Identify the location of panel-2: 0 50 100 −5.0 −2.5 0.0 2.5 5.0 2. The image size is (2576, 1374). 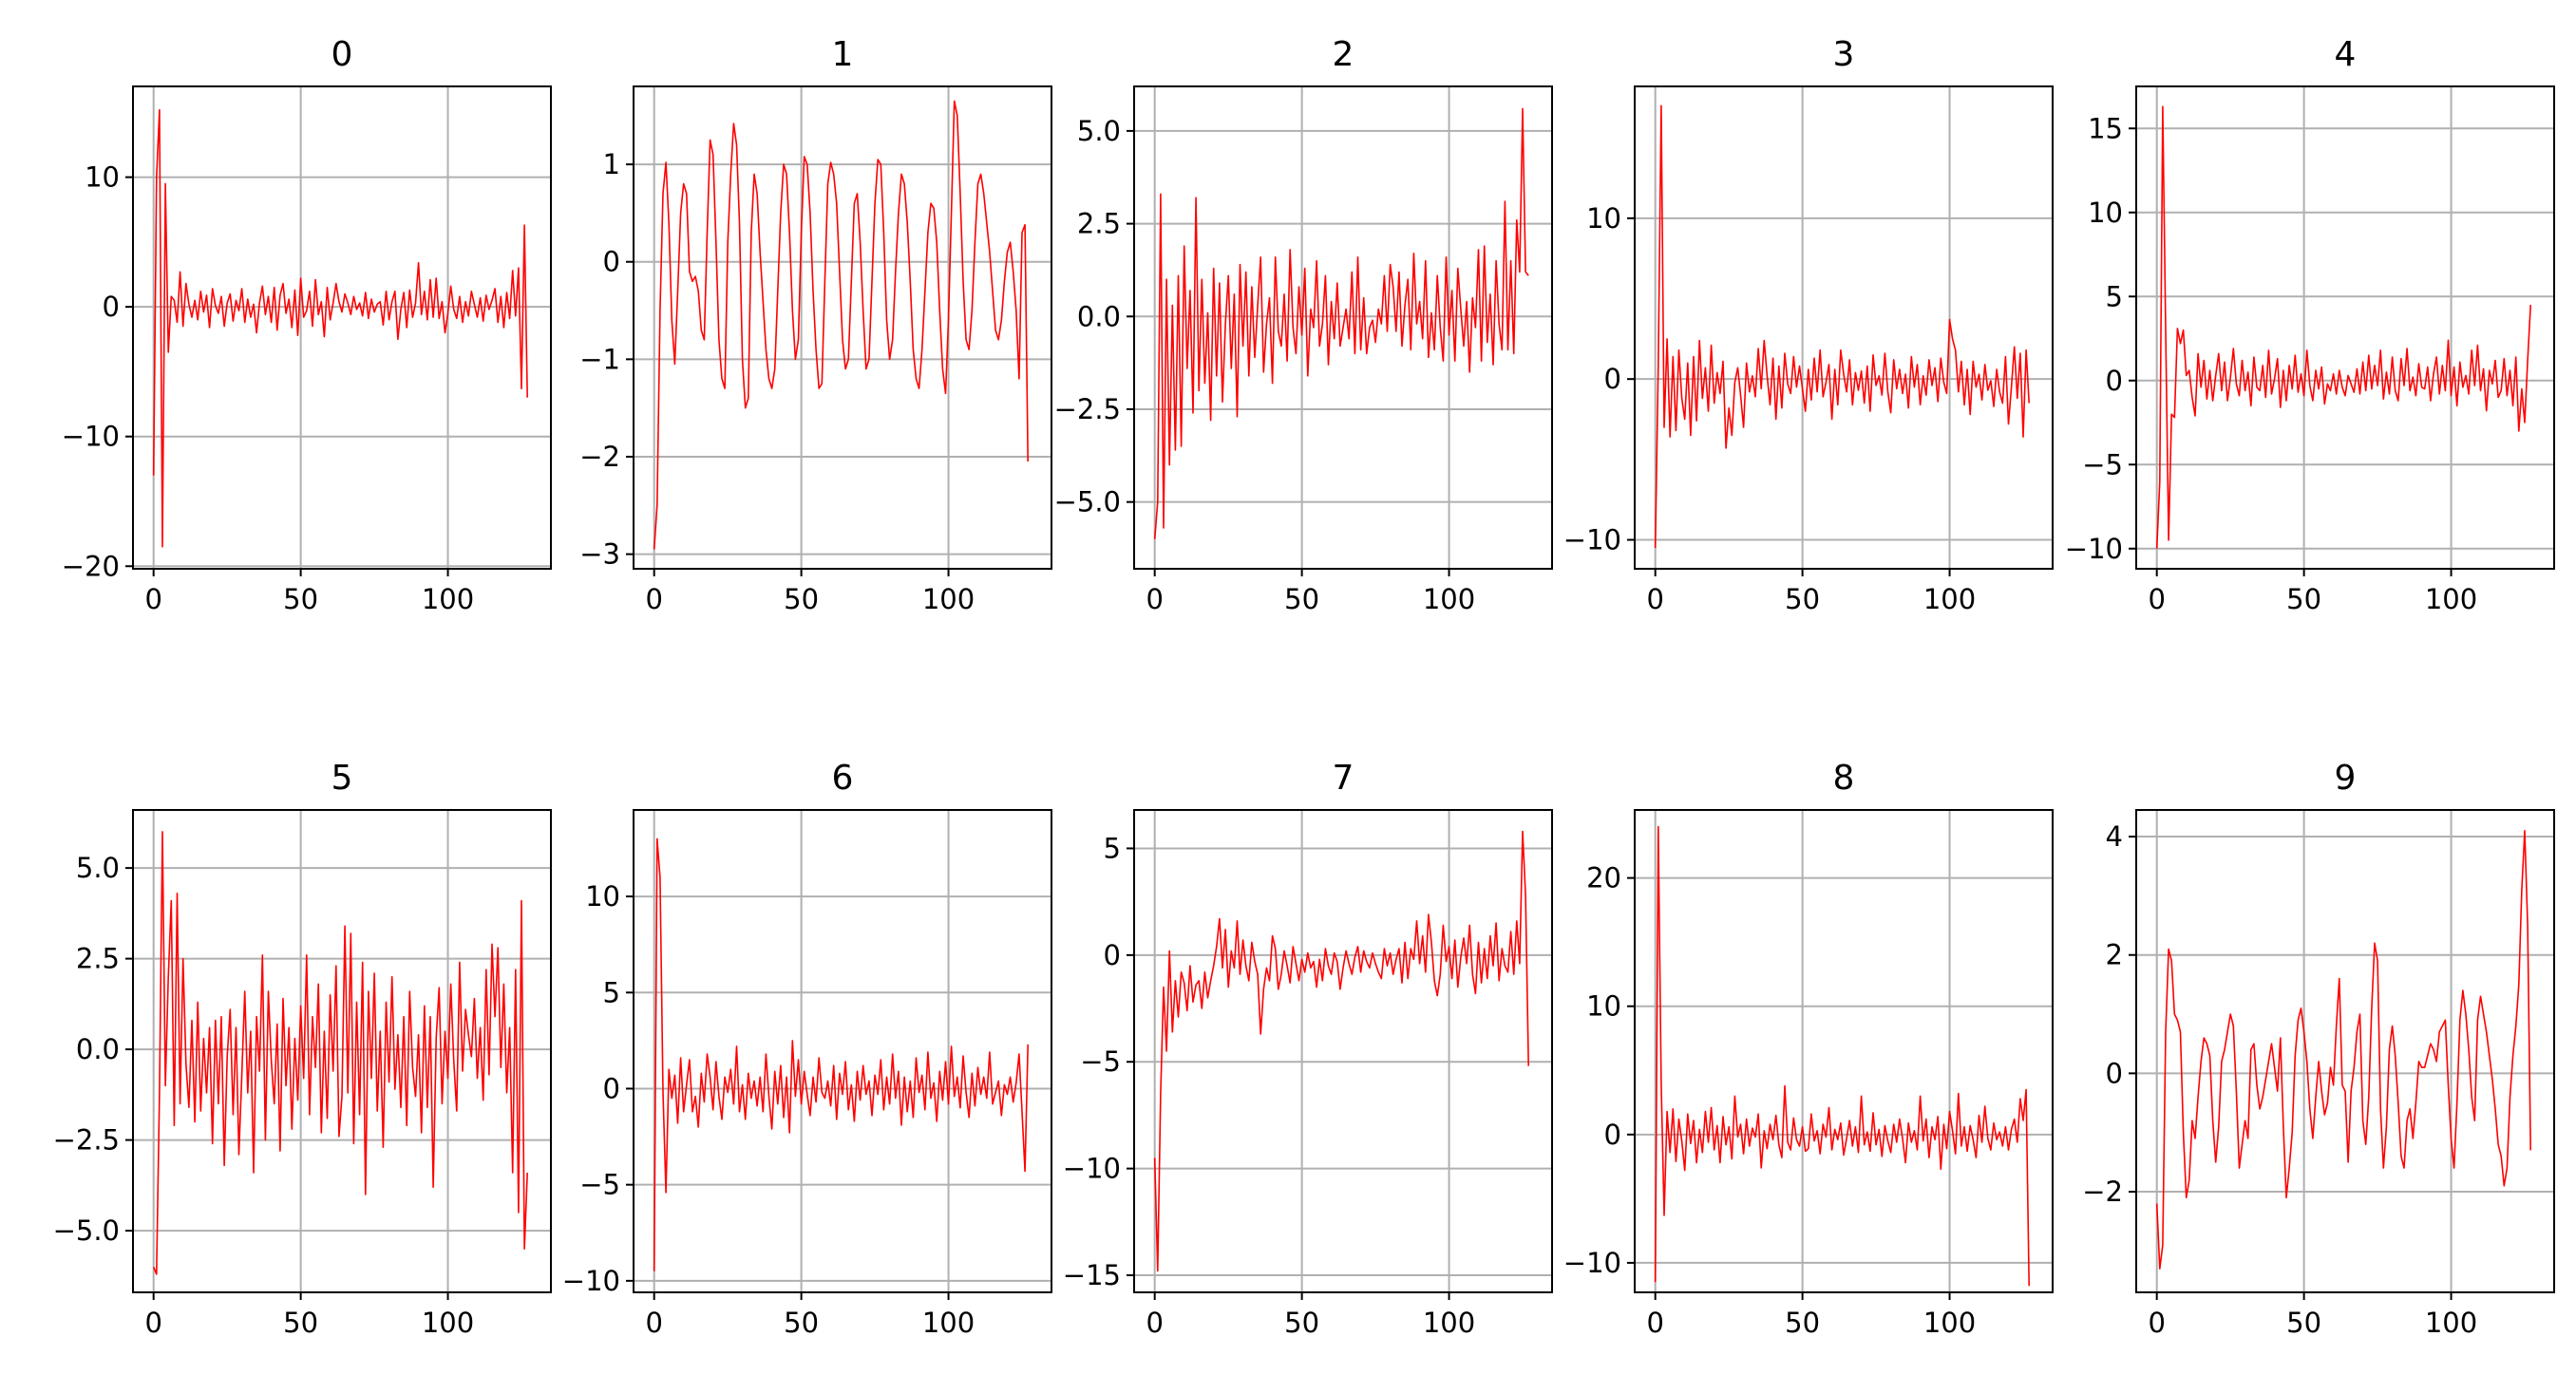
(1303, 325).